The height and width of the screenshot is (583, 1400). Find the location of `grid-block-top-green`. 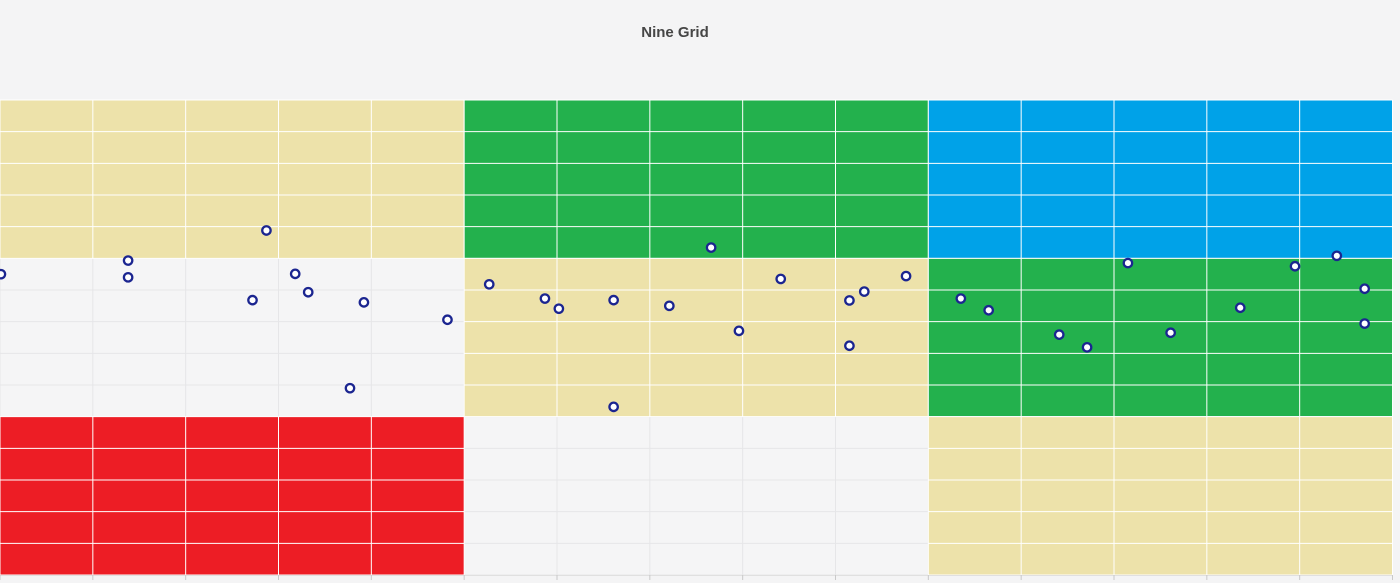

grid-block-top-green is located at coordinates (696, 179).